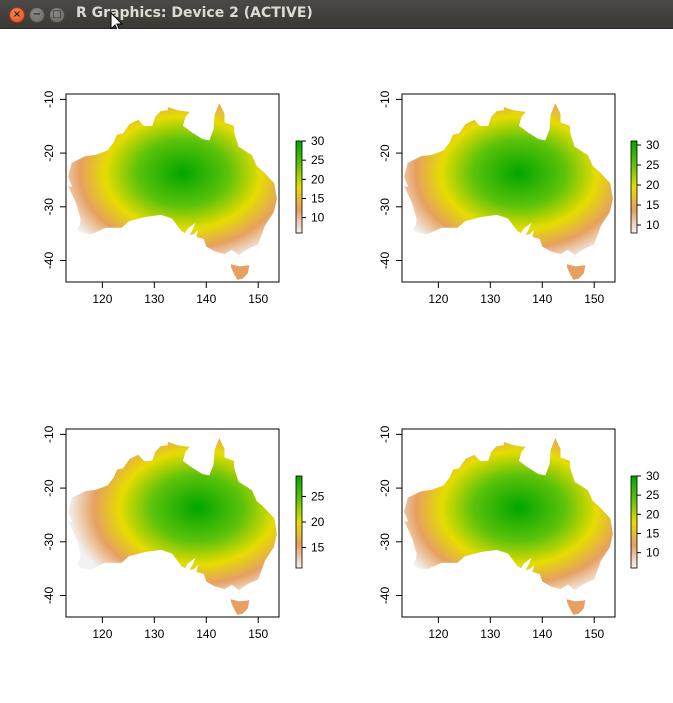  I want to click on window-maximize-button: □, so click(57, 15).